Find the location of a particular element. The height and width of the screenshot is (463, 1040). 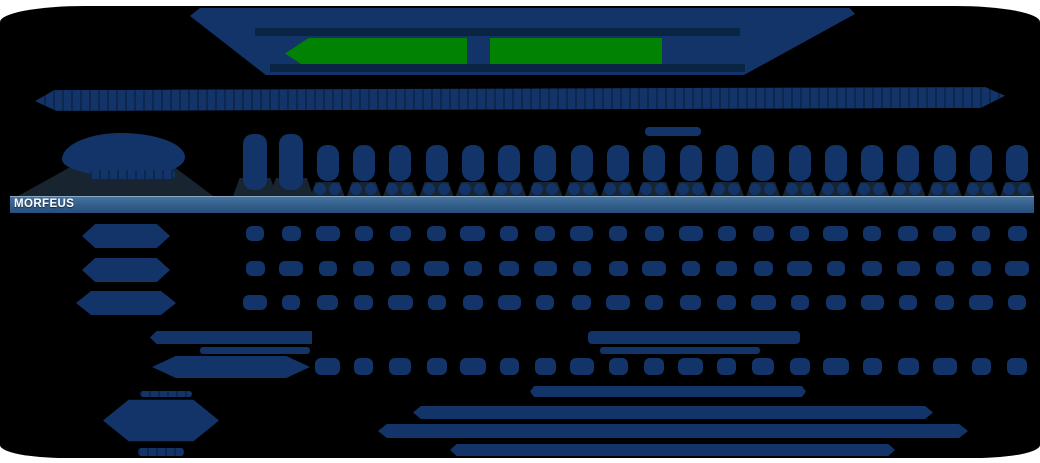

league-logo is located at coordinates (123, 155).